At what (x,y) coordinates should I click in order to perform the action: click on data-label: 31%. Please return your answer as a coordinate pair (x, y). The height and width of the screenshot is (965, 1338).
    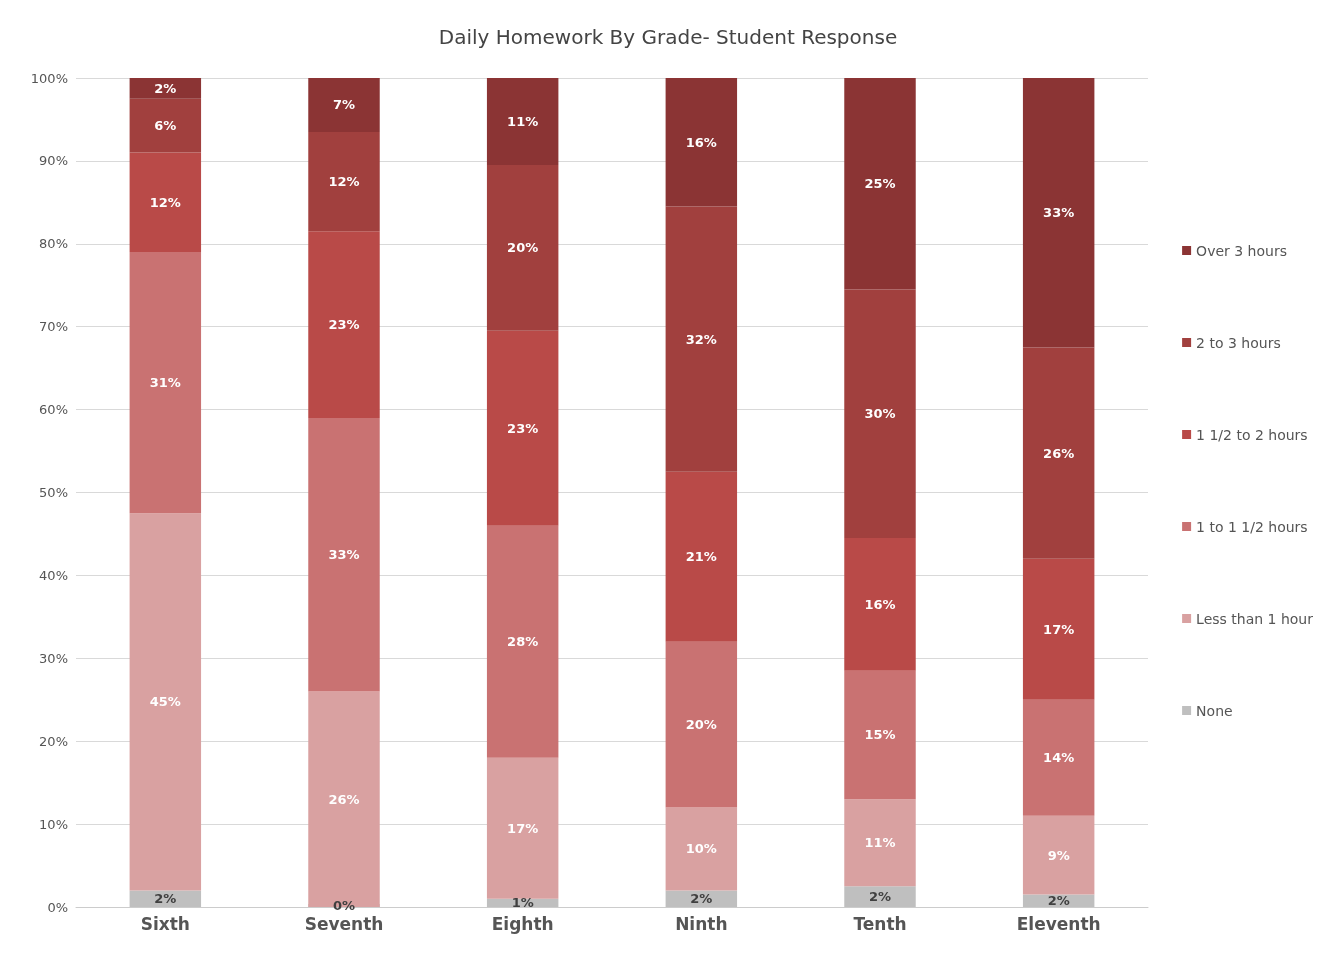
    Looking at the image, I should click on (165, 383).